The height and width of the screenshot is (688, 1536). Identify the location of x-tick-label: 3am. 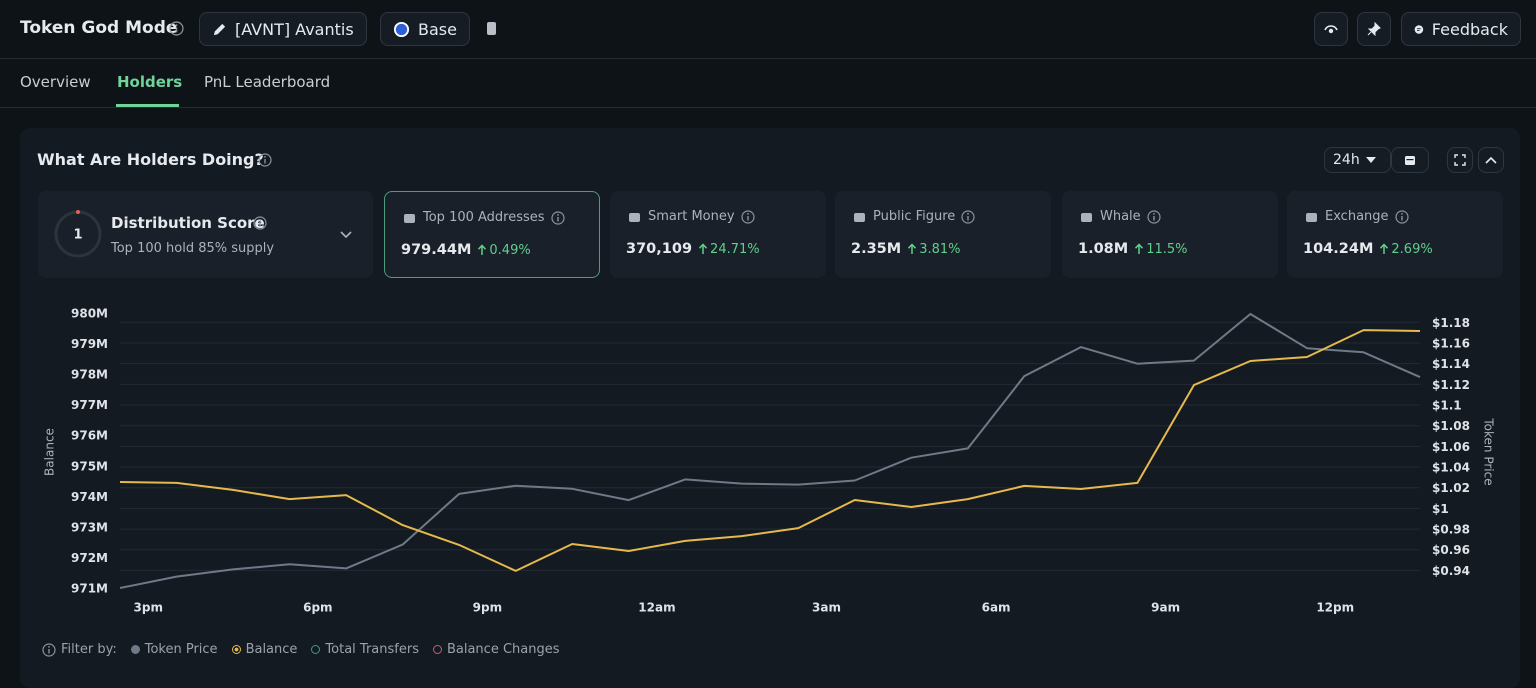
(826, 608).